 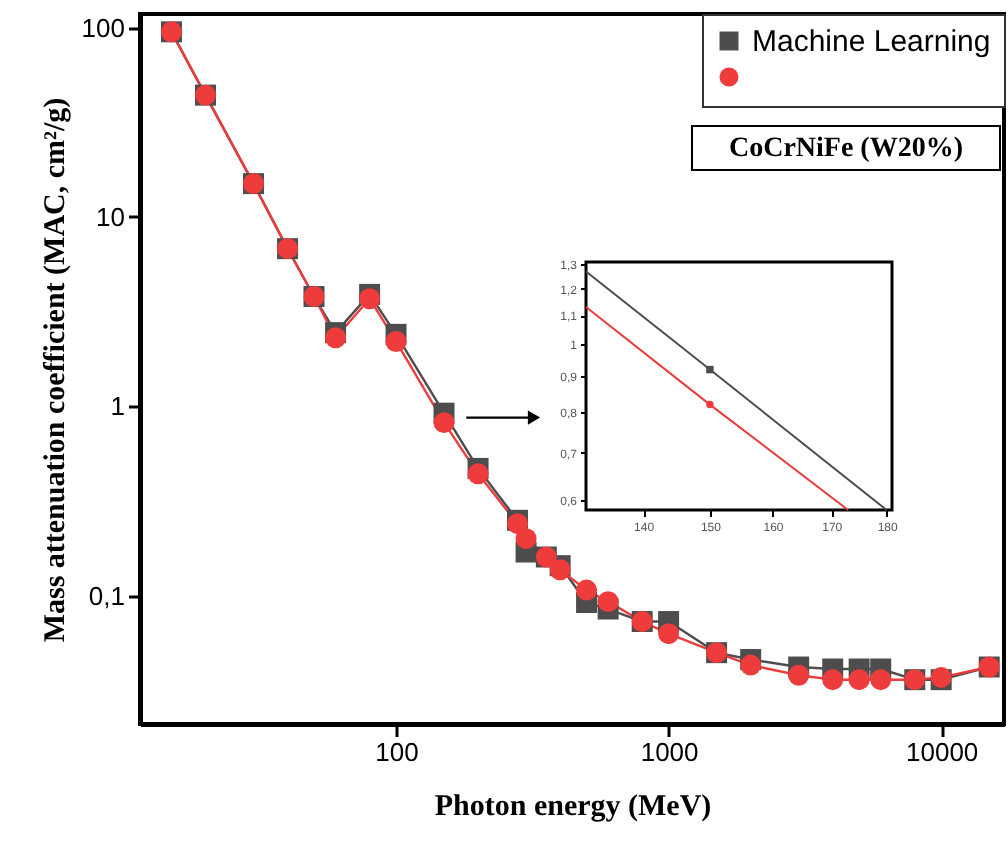 What do you see at coordinates (110, 216) in the screenshot?
I see `y-tick-label: 10` at bounding box center [110, 216].